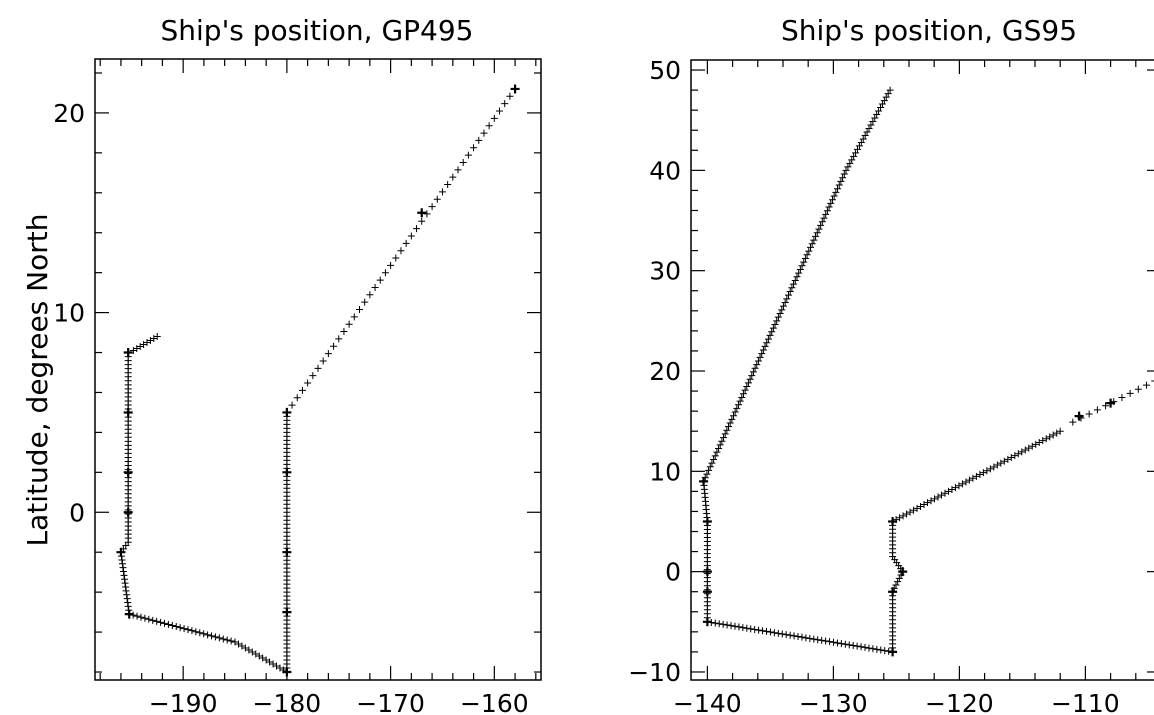 The width and height of the screenshot is (1154, 715). I want to click on y-tick-label: 40, so click(665, 170).